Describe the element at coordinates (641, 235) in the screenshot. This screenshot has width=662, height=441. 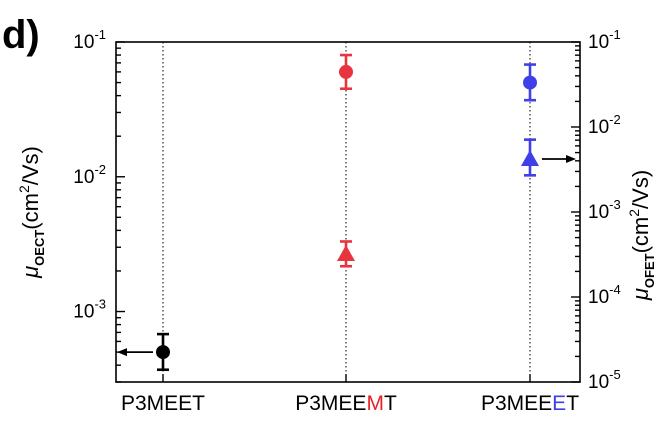
I see `right-axis-title: μOFET(cm2/Vs)` at that location.